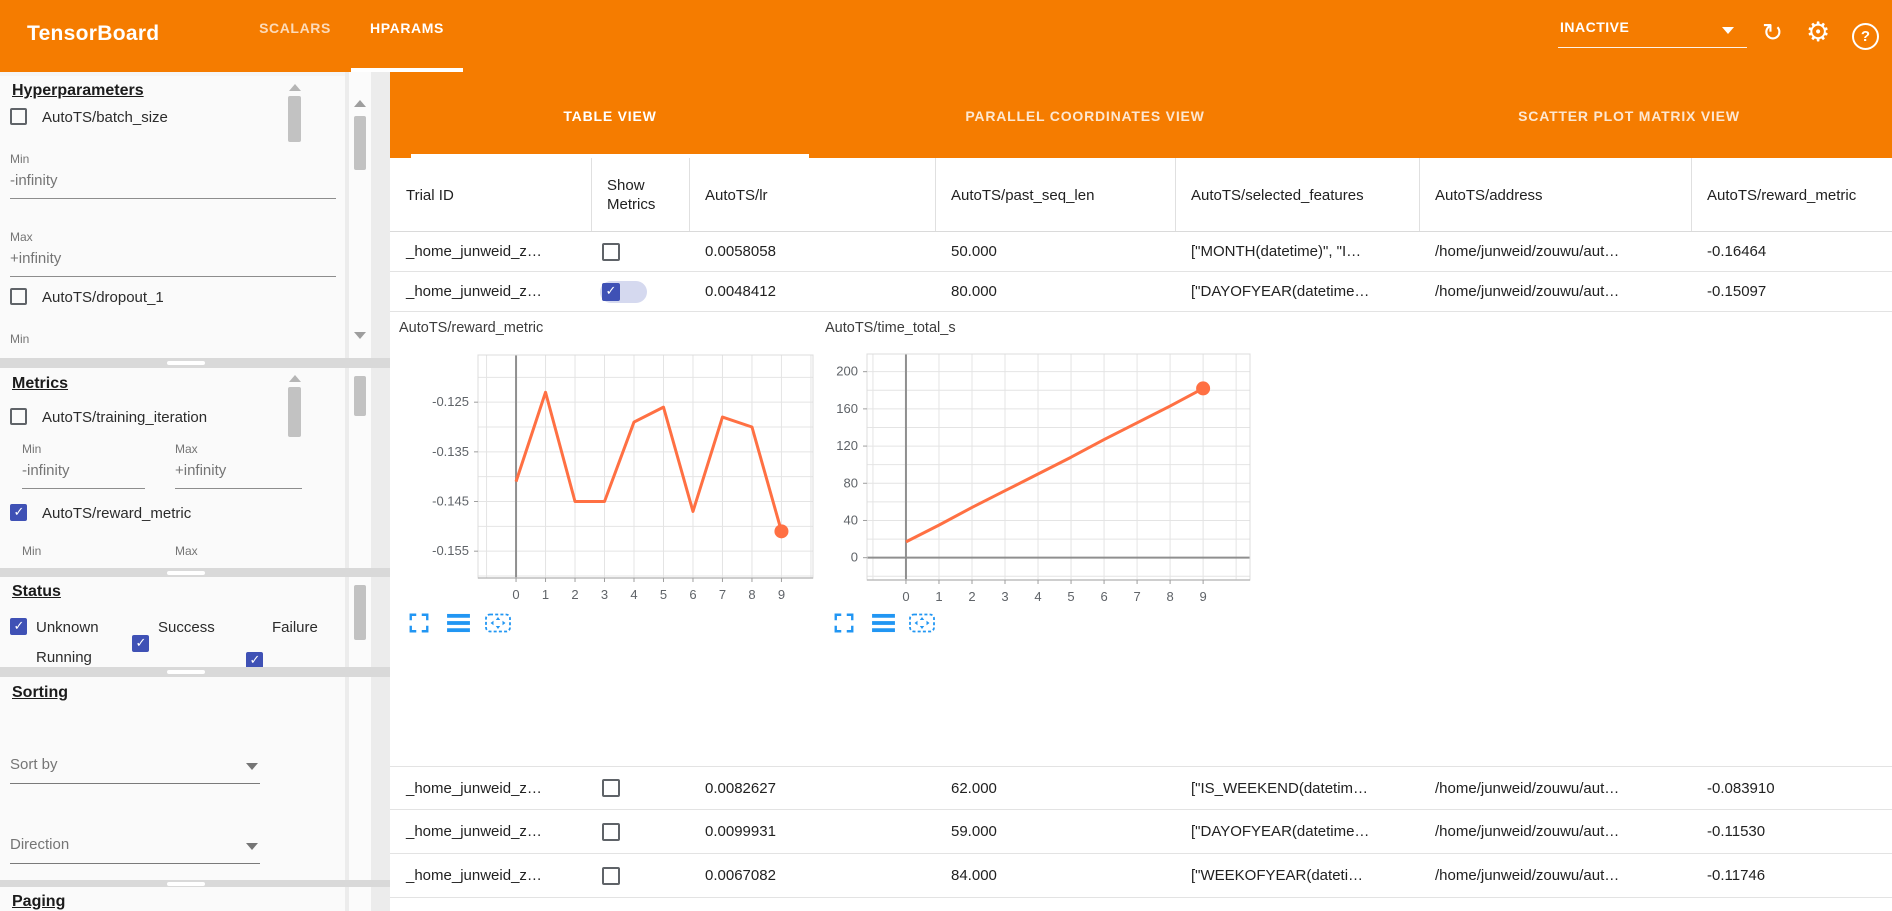 This screenshot has width=1892, height=911. Describe the element at coordinates (847, 371) in the screenshot. I see `svg-text: 200` at that location.